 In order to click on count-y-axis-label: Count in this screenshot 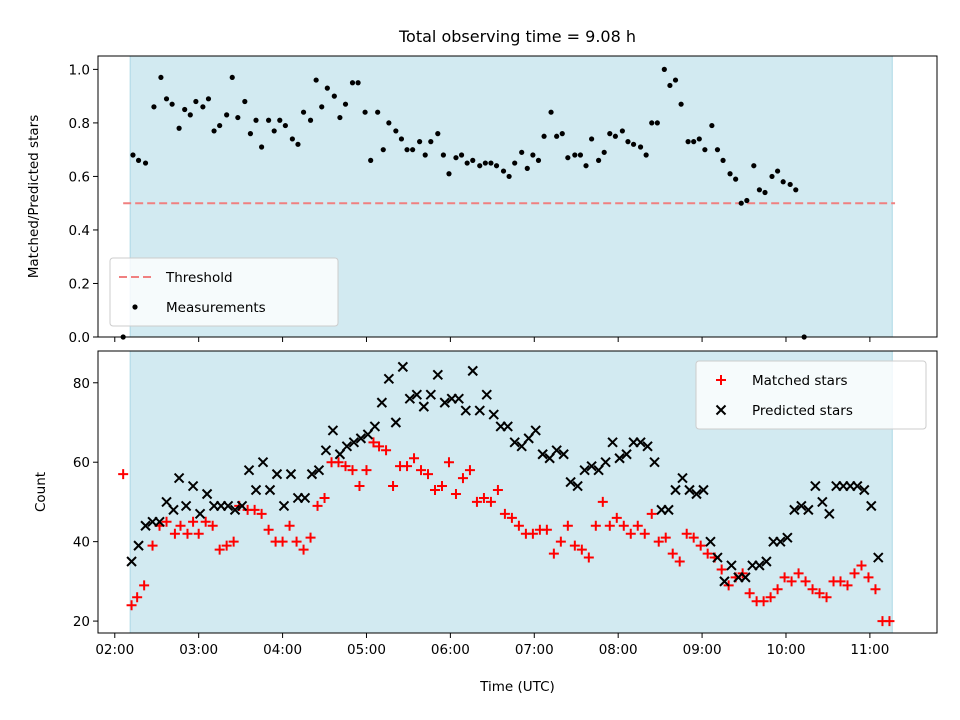, I will do `click(41, 492)`.